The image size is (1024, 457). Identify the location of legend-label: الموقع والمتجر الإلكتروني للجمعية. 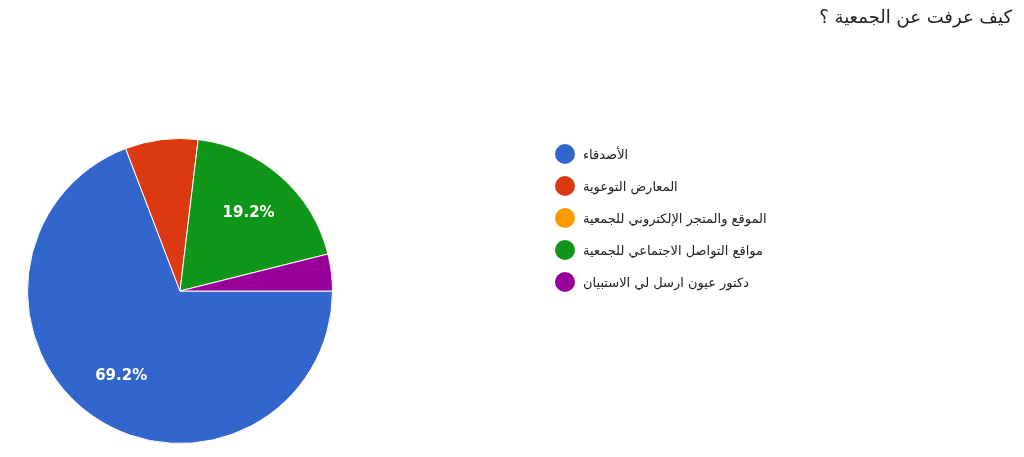
(675, 218).